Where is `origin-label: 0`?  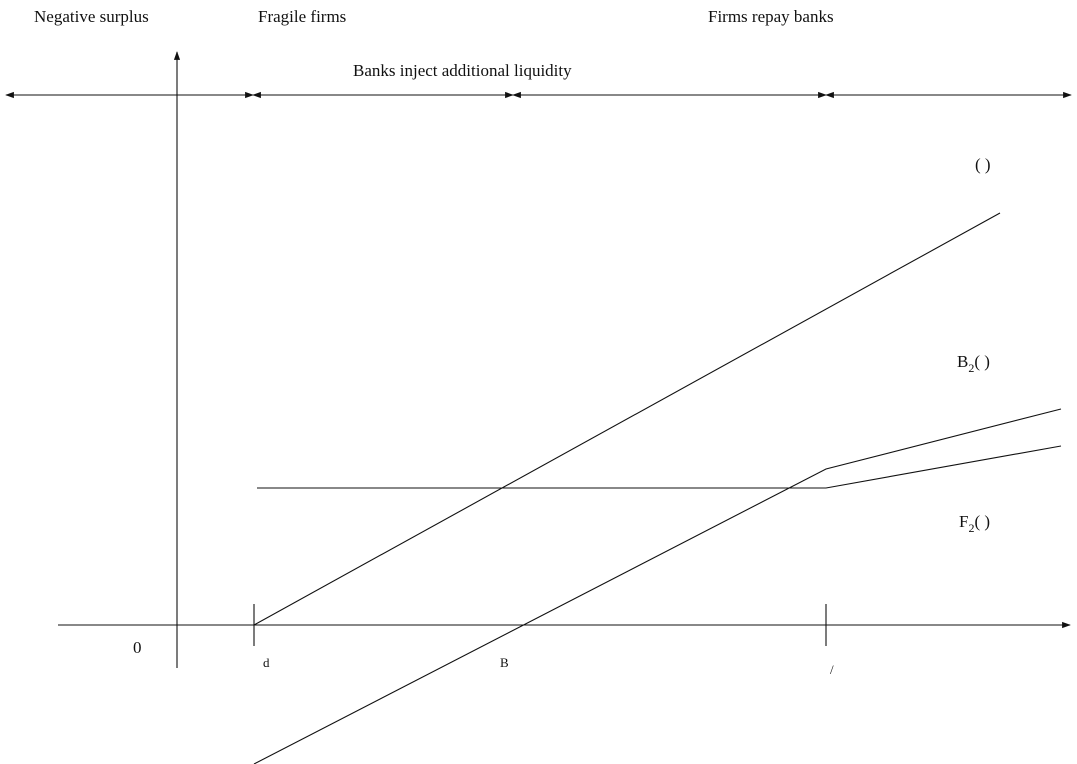
origin-label: 0 is located at coordinates (137, 647).